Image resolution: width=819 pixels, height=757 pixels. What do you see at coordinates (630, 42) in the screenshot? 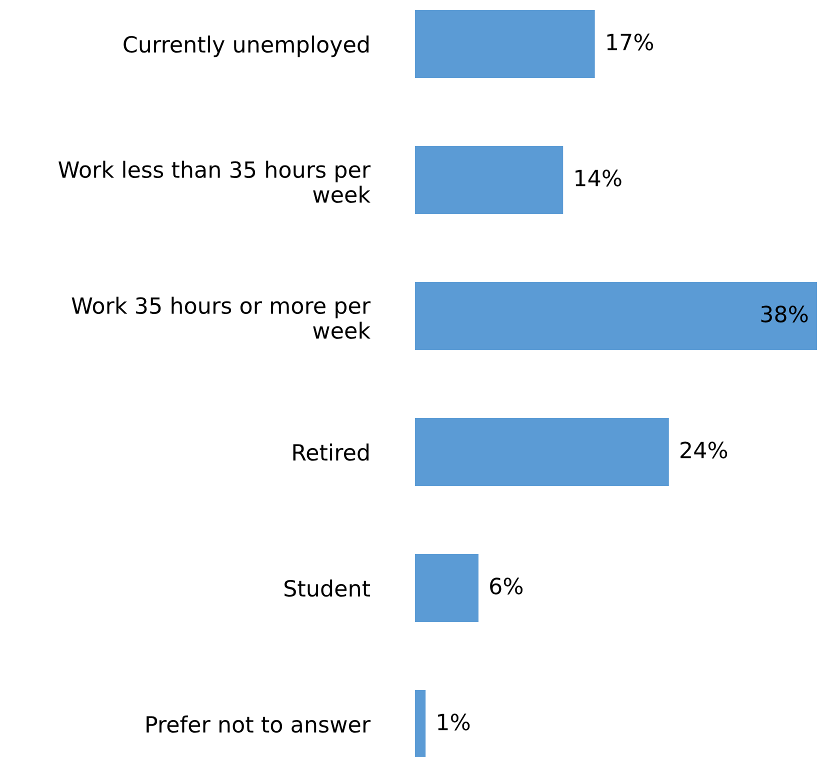
I see `data-label: 17%` at bounding box center [630, 42].